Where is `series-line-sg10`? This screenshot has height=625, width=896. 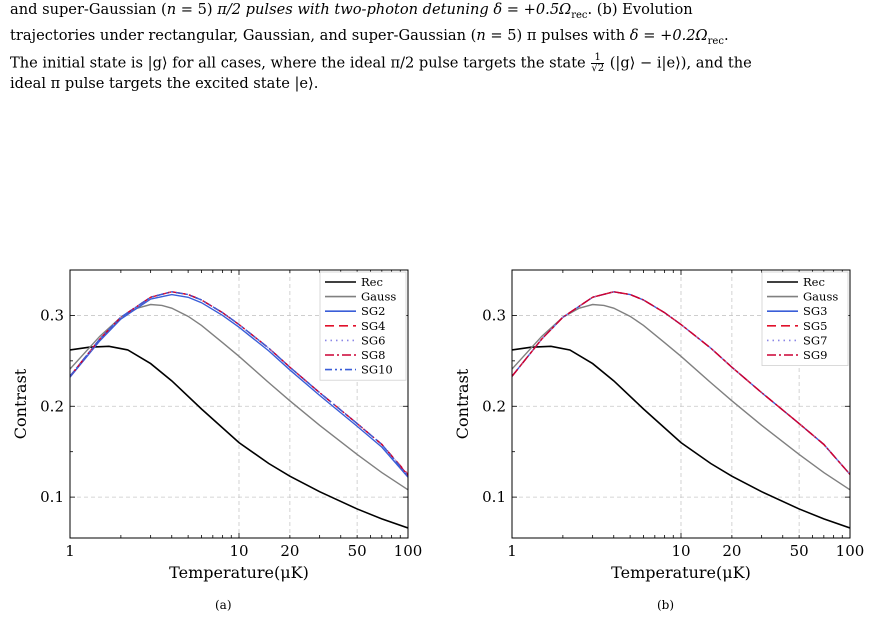
series-line-sg10 is located at coordinates (239, 384).